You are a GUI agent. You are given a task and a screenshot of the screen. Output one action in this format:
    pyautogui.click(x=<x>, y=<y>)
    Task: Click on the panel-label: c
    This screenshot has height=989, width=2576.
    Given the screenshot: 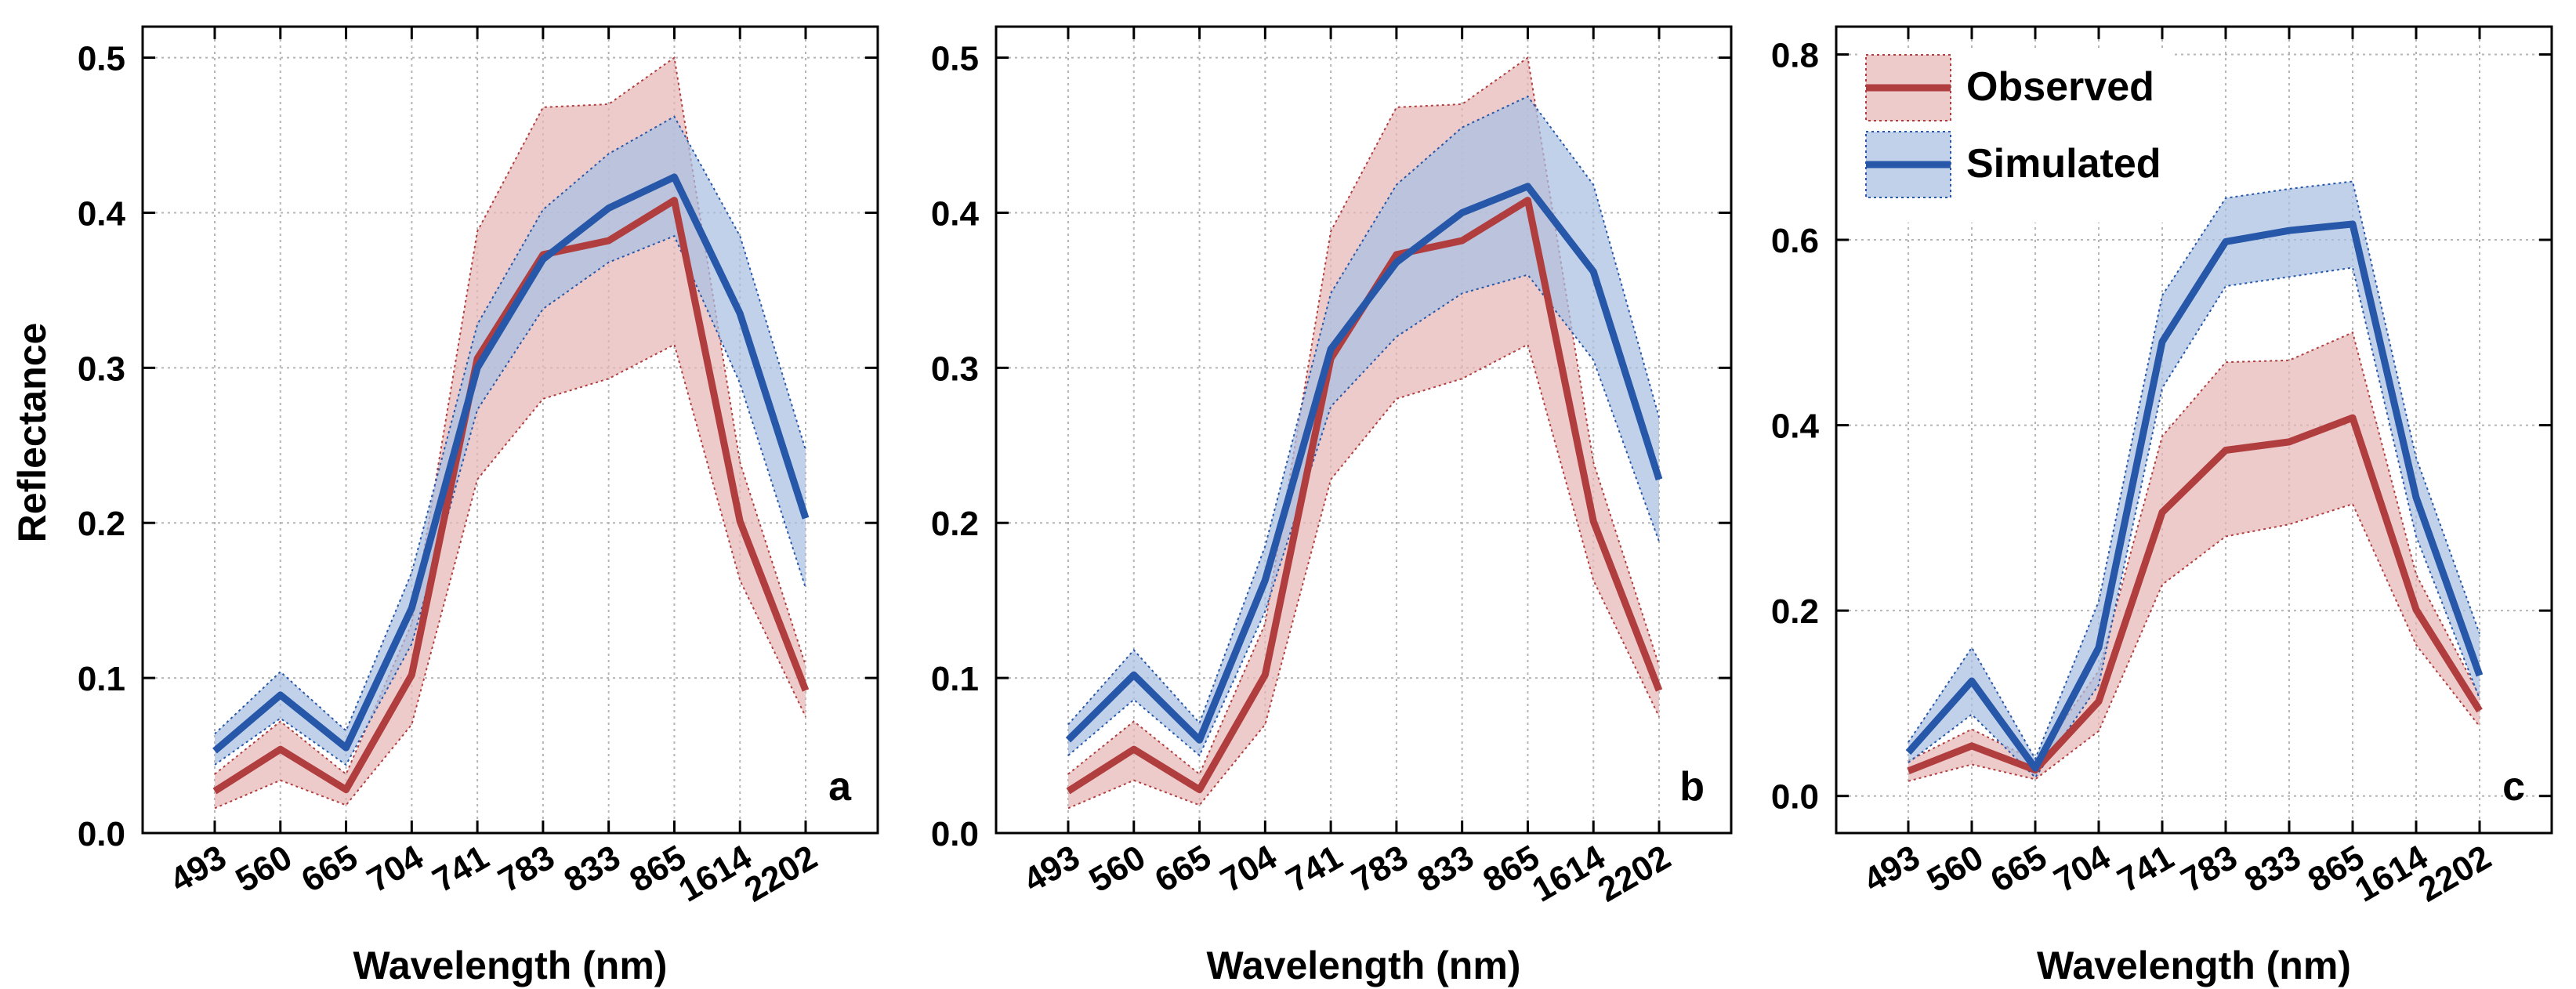 What is the action you would take?
    pyautogui.click(x=2513, y=787)
    